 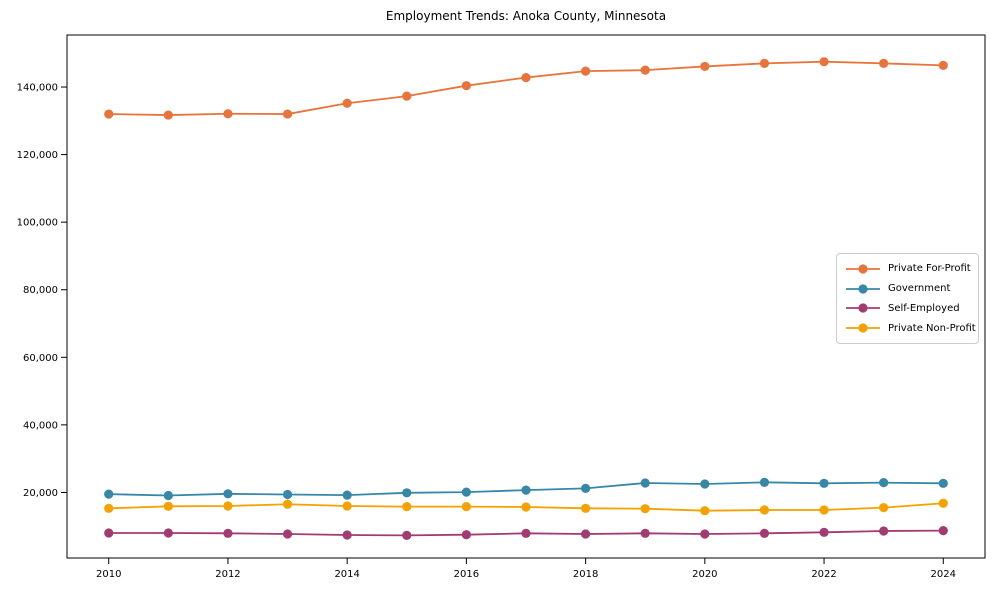 What do you see at coordinates (704, 574) in the screenshot?
I see `x-tick-label: 2020` at bounding box center [704, 574].